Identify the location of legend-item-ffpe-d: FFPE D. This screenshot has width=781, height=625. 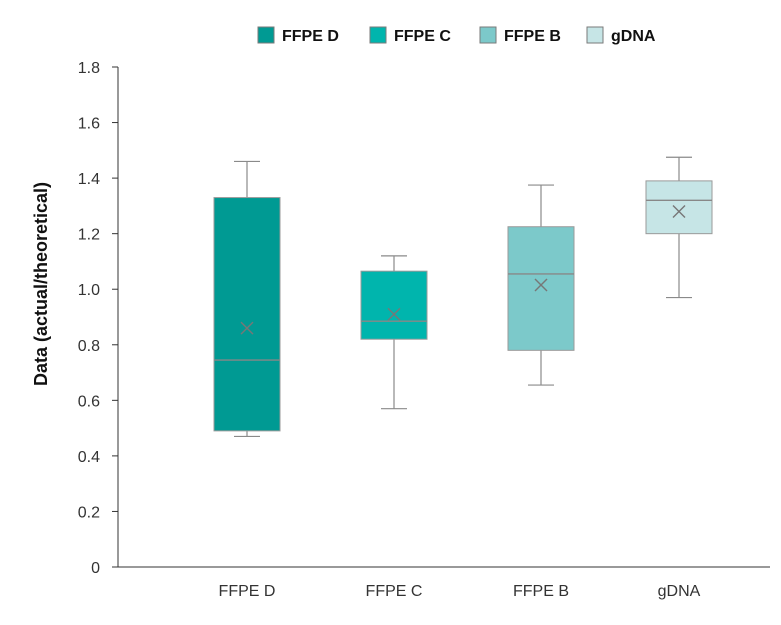
(298, 35).